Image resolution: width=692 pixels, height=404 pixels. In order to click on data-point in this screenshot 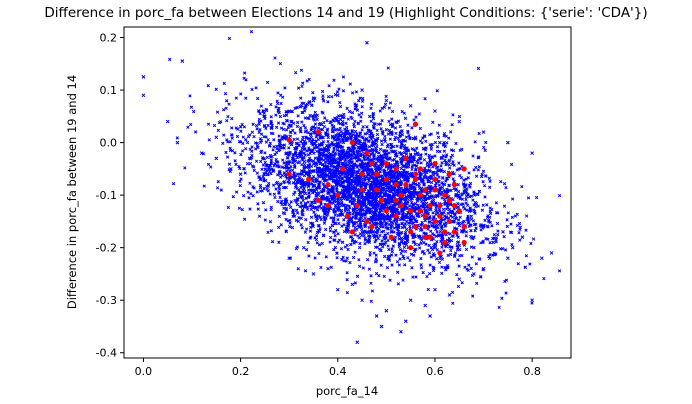, I will do `click(216, 158)`.